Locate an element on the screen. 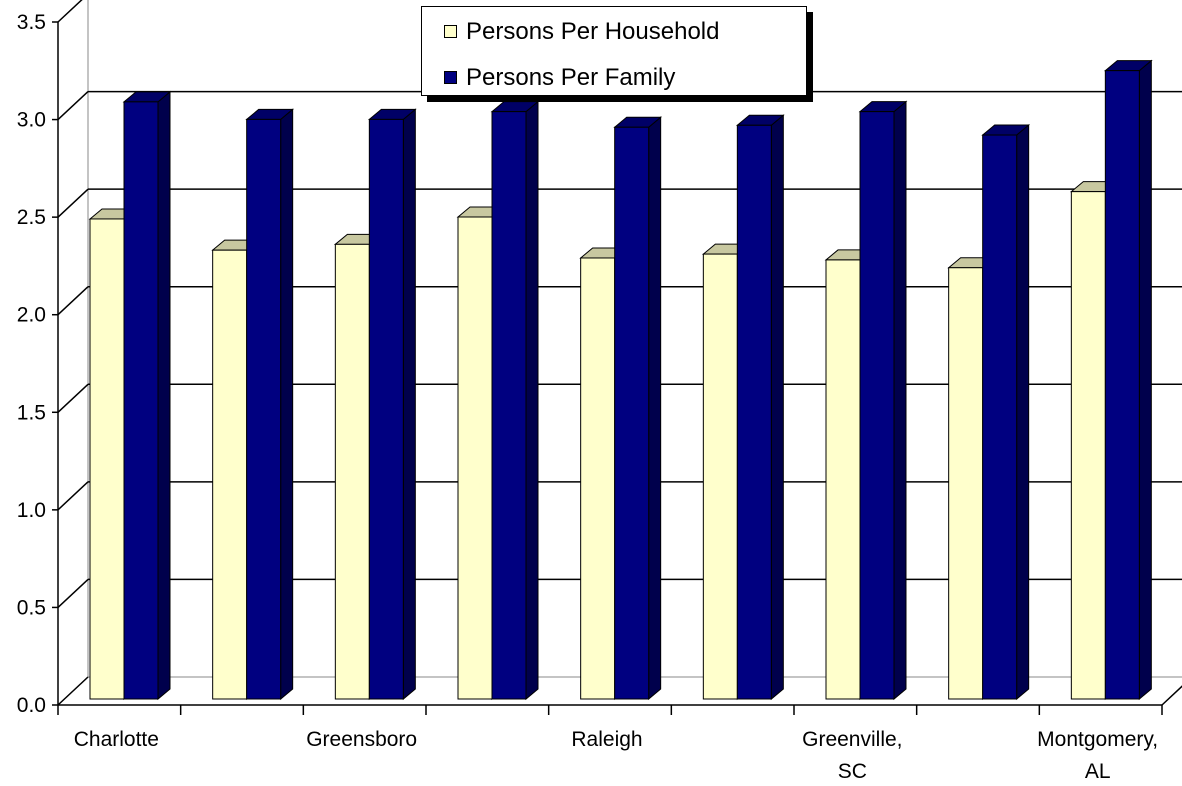 This screenshot has width=1182, height=786. x-tick-label: Charlotte is located at coordinates (116, 739).